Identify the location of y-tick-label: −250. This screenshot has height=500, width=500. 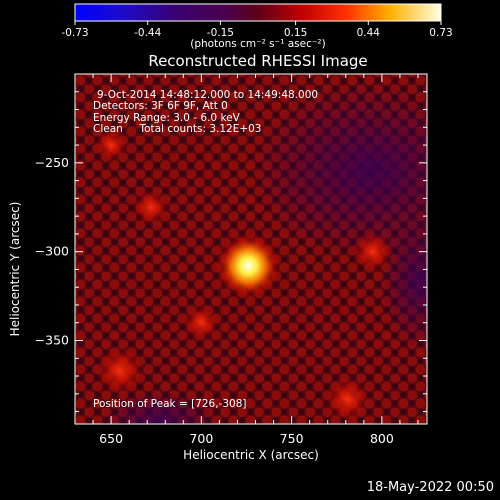
(52, 162).